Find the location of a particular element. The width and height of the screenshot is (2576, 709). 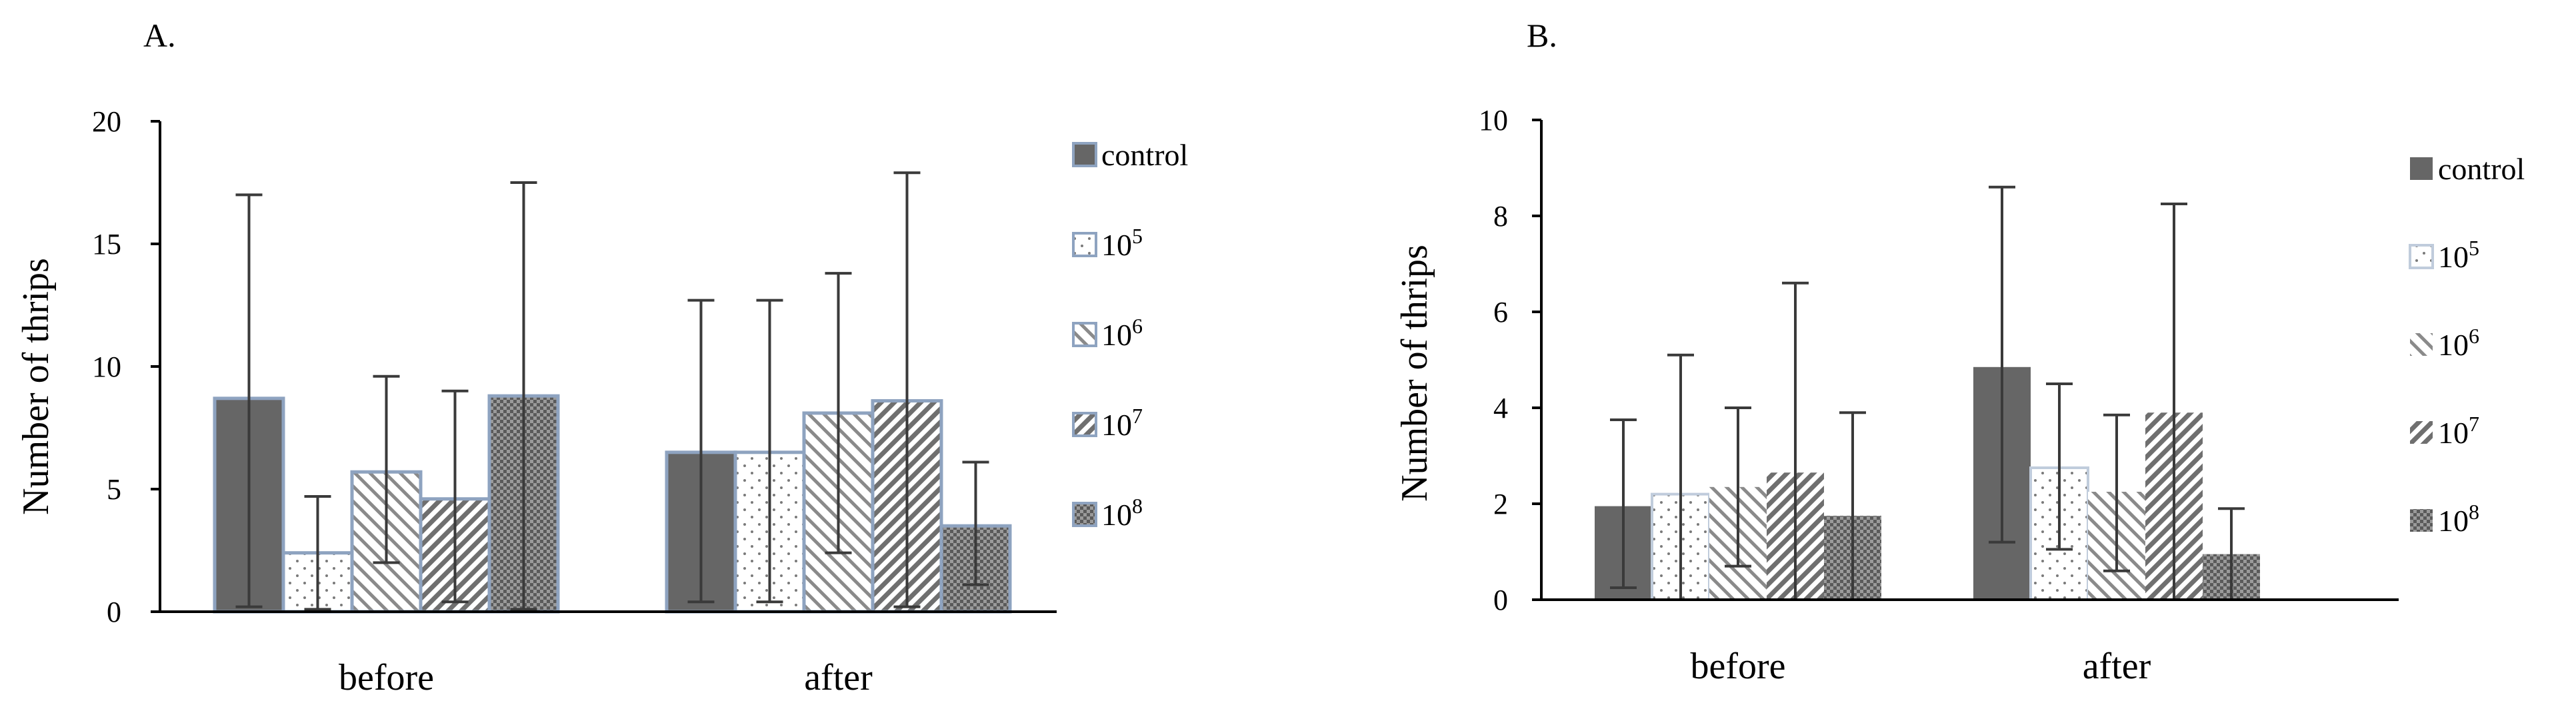

panel-b-y-axis-label: Number of thrips is located at coordinates (1414, 374).